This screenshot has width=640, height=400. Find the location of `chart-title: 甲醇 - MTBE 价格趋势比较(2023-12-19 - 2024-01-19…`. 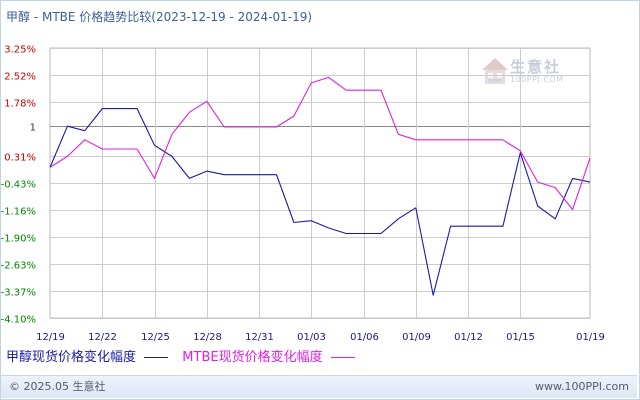

chart-title: 甲醇 - MTBE 价格趋势比较(2023-12-19 - 2024-01-19… is located at coordinates (159, 17).